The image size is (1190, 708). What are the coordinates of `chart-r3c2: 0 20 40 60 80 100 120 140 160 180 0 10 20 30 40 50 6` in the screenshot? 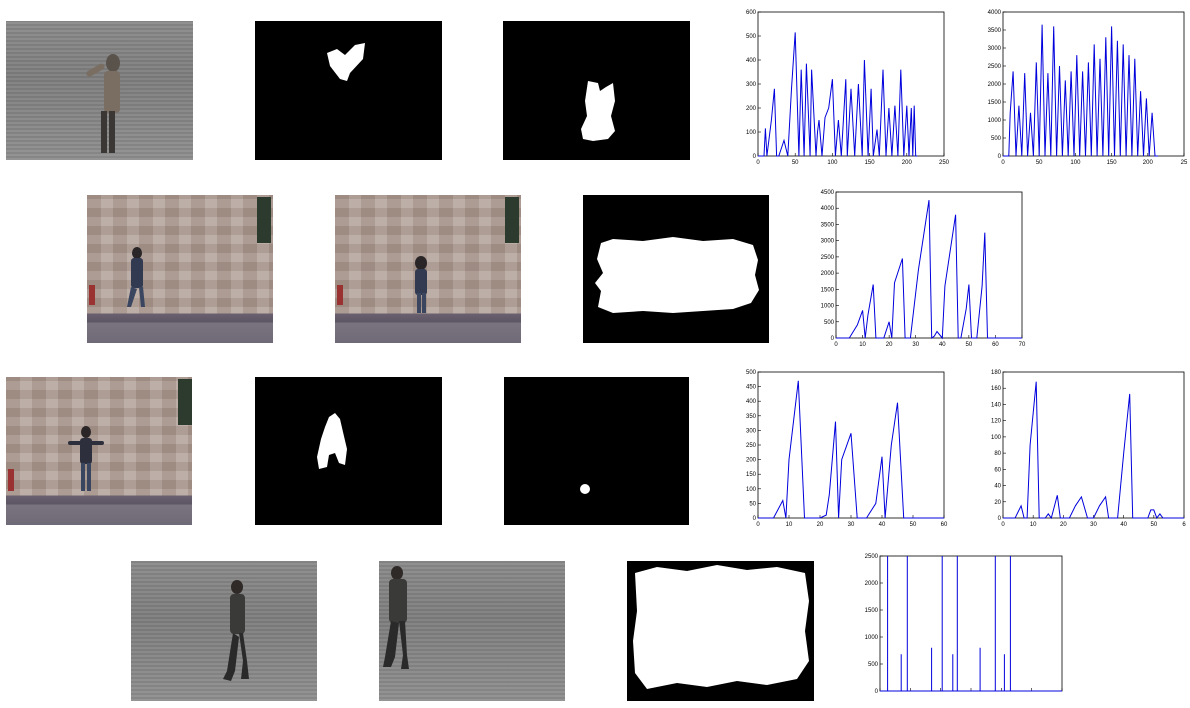 It's located at (1087, 449).